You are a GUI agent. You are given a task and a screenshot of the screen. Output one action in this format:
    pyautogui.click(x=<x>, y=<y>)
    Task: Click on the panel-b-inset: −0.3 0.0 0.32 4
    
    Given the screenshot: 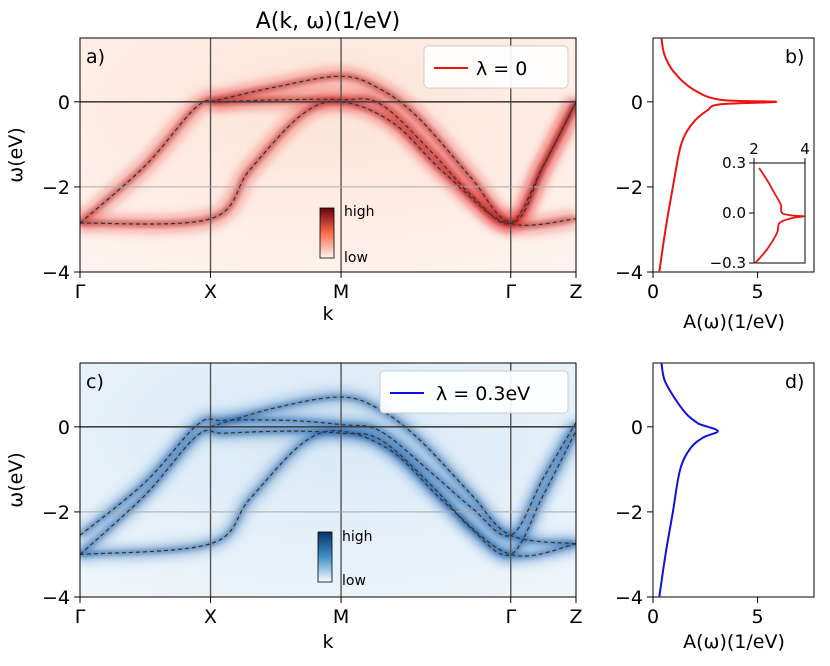 What is the action you would take?
    pyautogui.click(x=760, y=206)
    